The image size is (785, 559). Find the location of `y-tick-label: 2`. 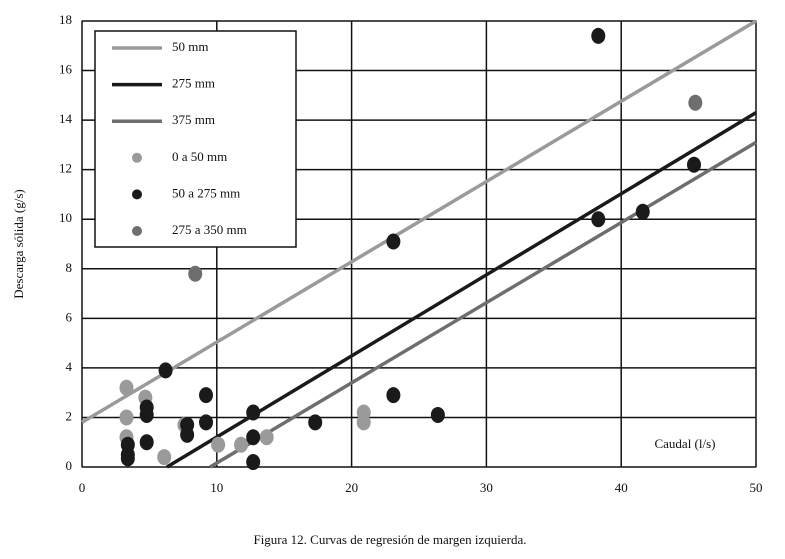

y-tick-label: 2 is located at coordinates (69, 415).